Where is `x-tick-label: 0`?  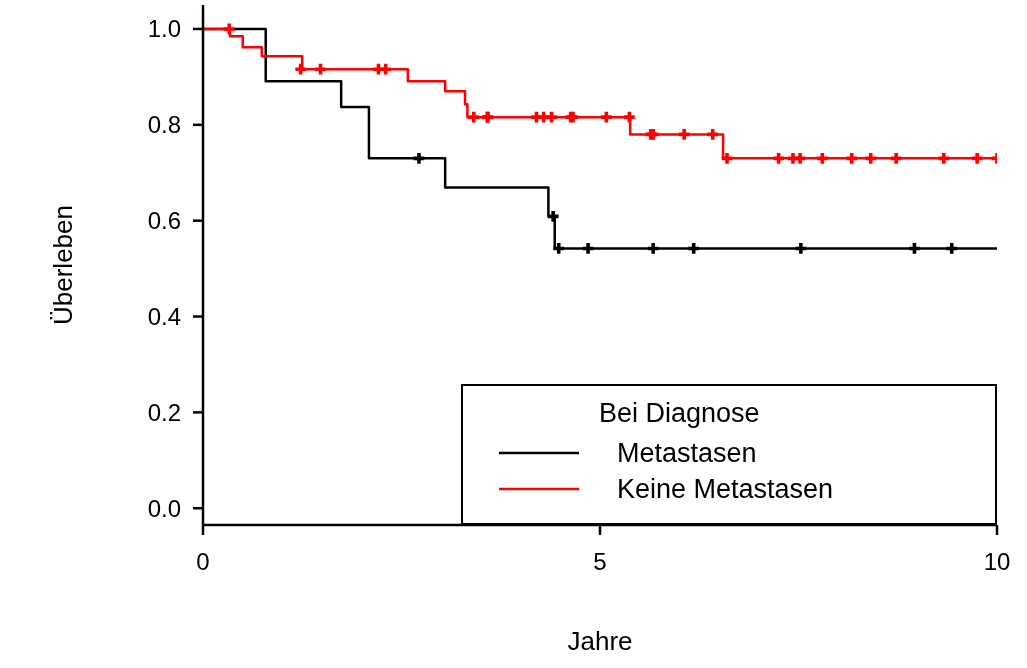
x-tick-label: 0 is located at coordinates (203, 562).